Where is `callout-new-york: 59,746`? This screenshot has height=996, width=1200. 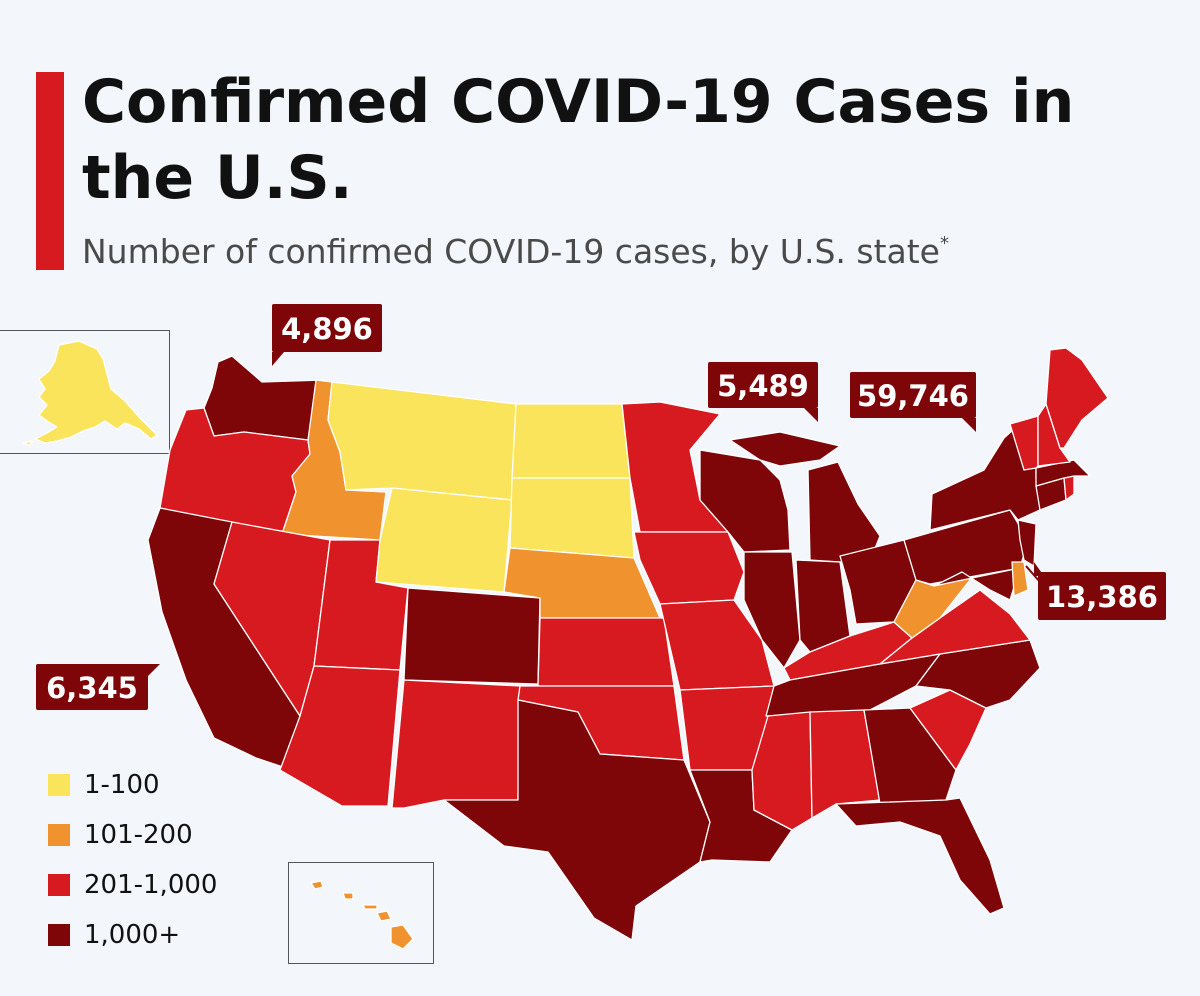
callout-new-york: 59,746 is located at coordinates (913, 402).